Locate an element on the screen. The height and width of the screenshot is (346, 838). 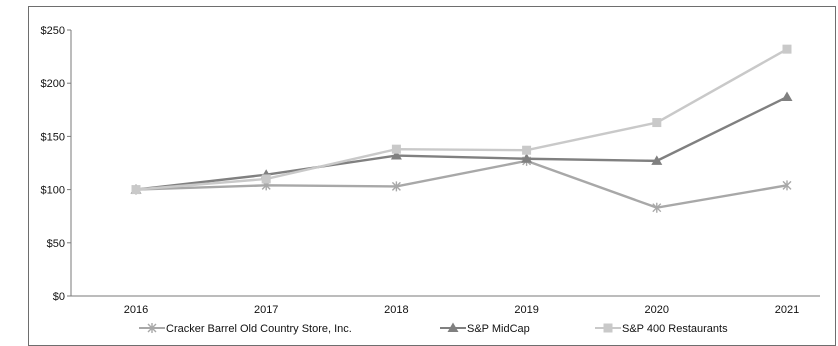
legend-label: Cracker Barrel Old Country Store, Inc. is located at coordinates (259, 329).